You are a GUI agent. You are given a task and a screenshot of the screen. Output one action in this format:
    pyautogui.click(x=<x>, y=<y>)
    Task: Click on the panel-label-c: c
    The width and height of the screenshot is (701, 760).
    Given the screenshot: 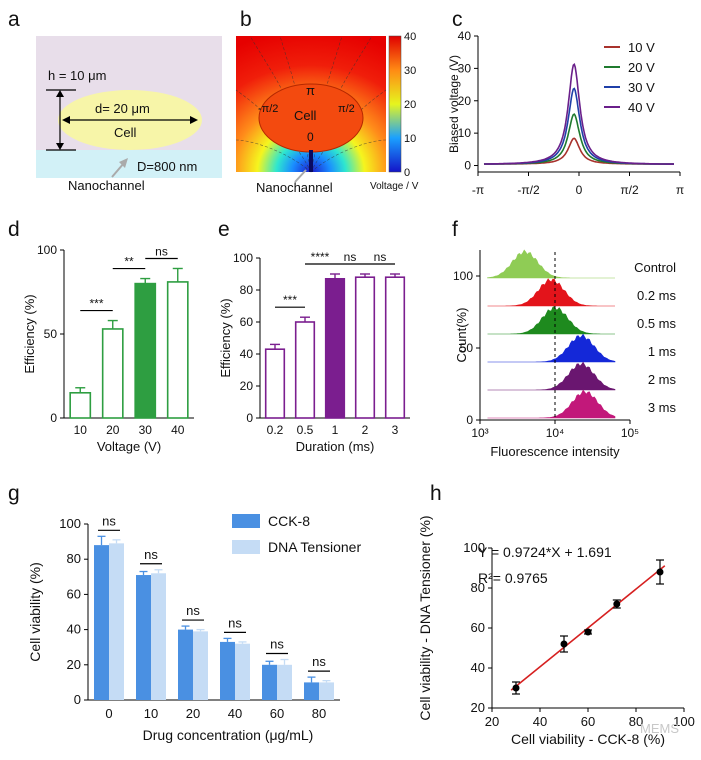 What is the action you would take?
    pyautogui.click(x=457, y=19)
    